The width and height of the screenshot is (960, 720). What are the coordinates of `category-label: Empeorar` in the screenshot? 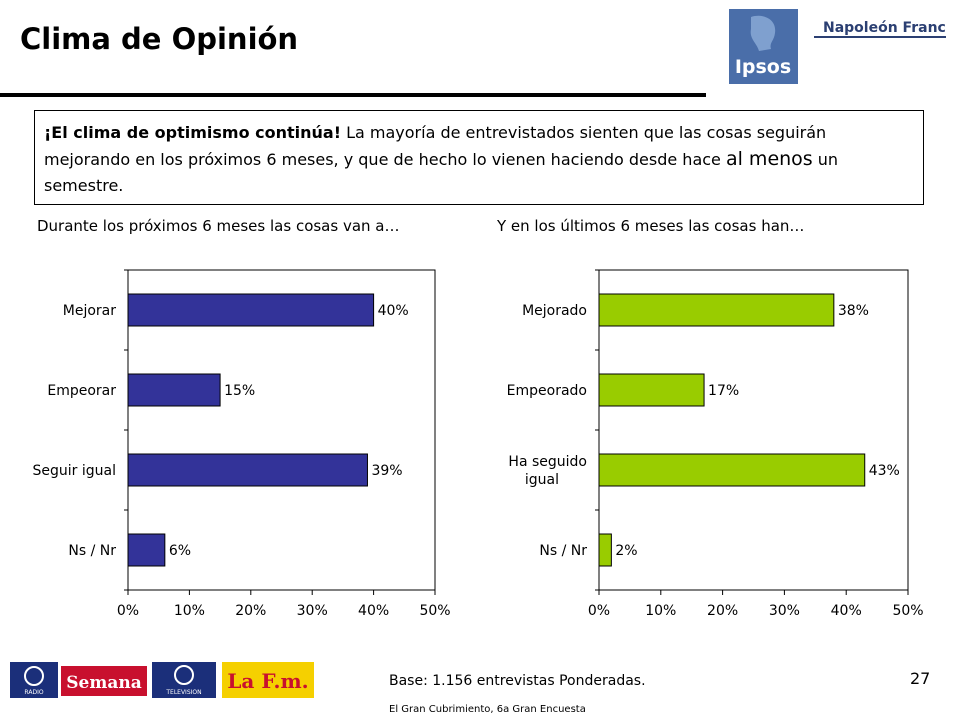 It's located at (81, 391).